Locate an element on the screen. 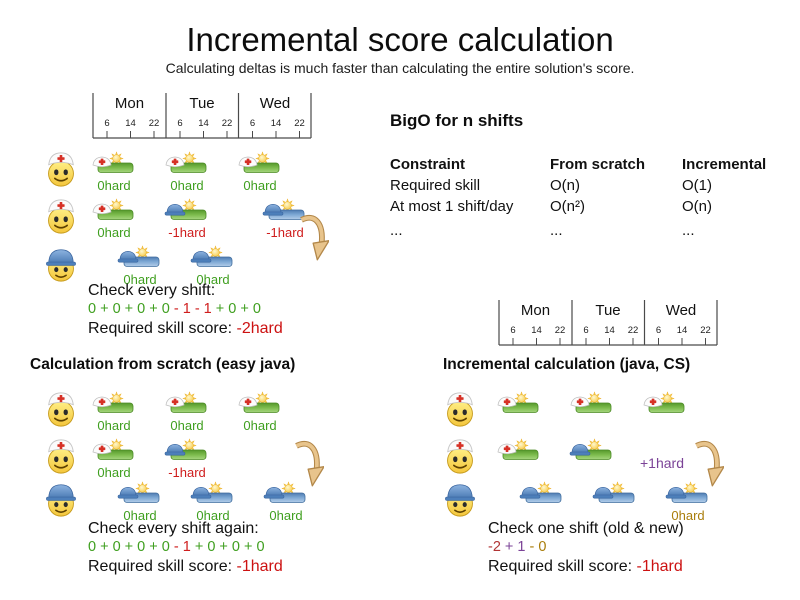  bigo-cell: O(n) is located at coordinates (697, 206).